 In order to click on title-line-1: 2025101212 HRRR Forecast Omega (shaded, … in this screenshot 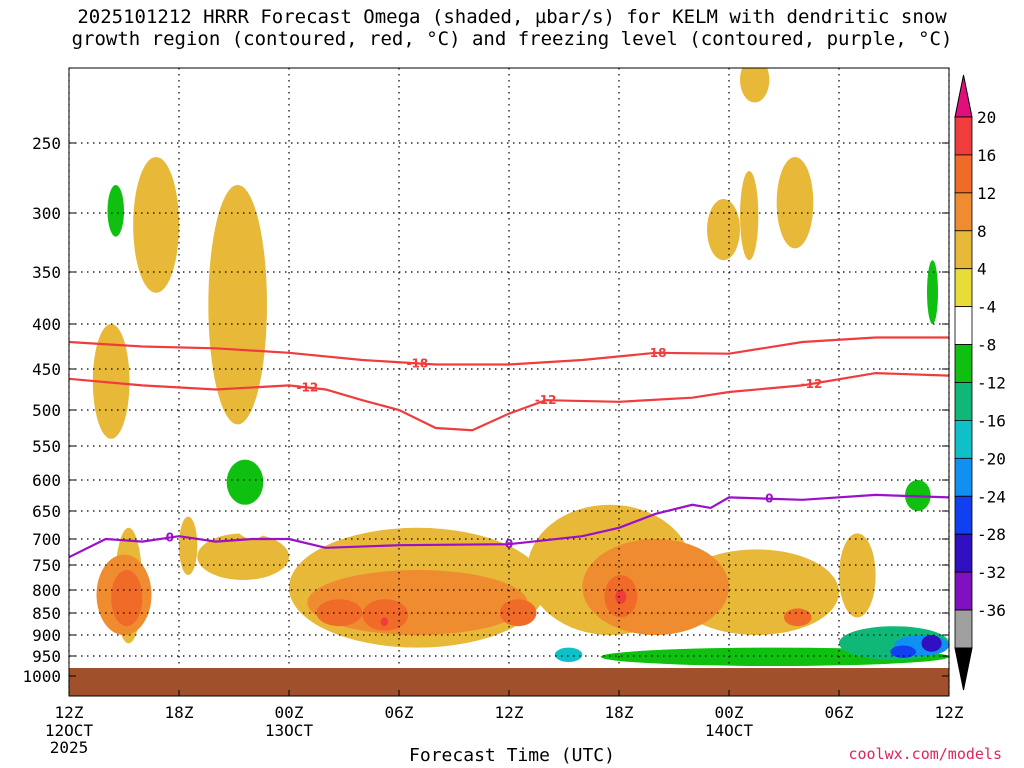, I will do `click(512, 17)`.